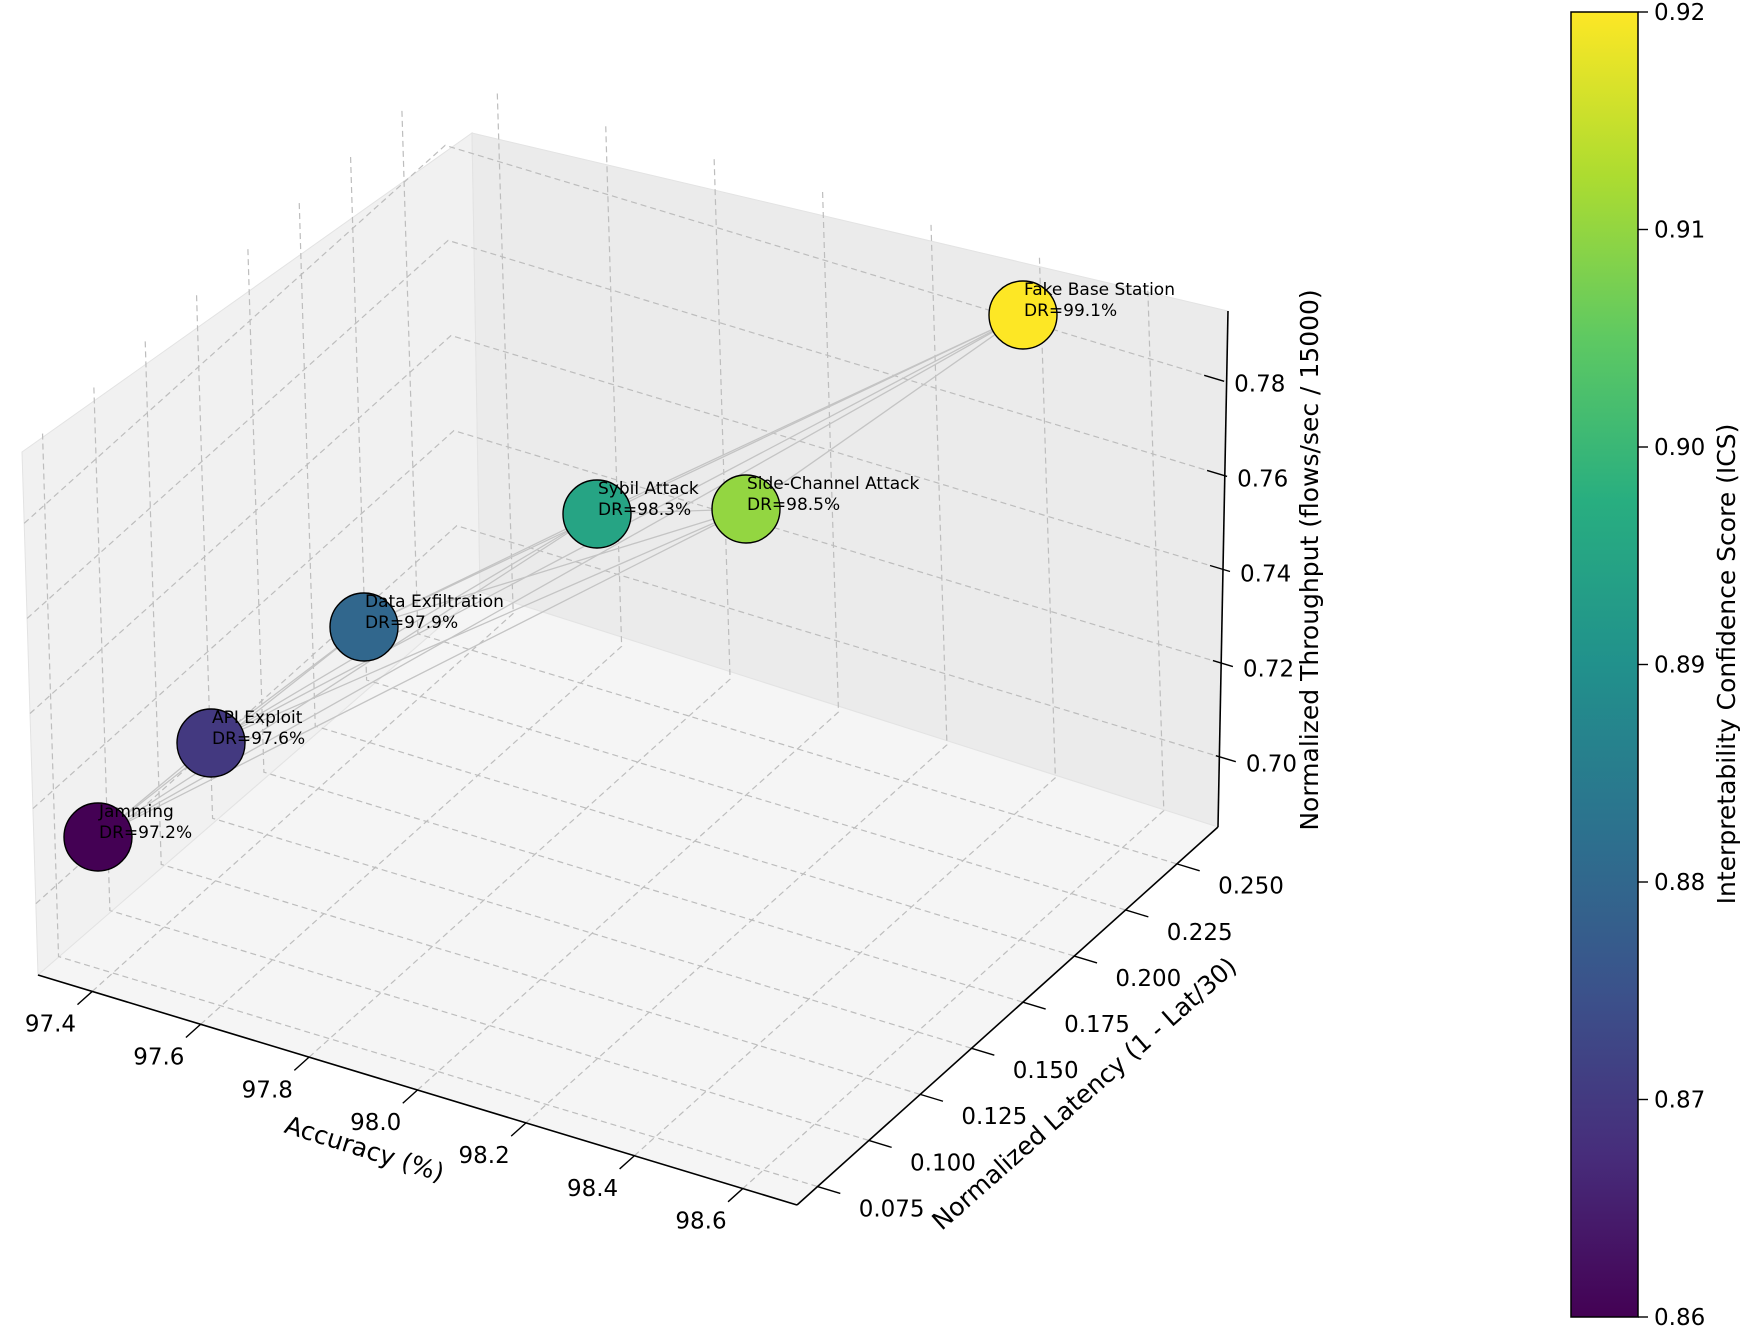 The width and height of the screenshot is (1750, 1327). What do you see at coordinates (1046, 1071) in the screenshot?
I see `y-tick-label: 0.150` at bounding box center [1046, 1071].